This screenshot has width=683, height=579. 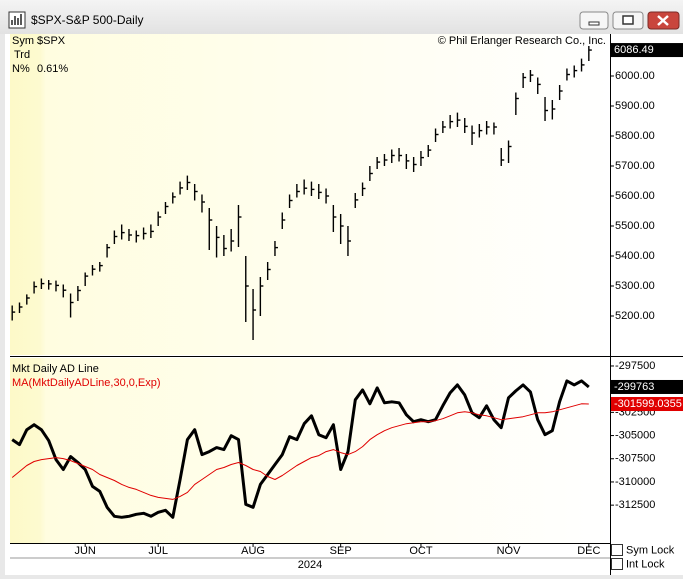 What do you see at coordinates (55, 369) in the screenshot?
I see `legend-entry: Mkt Daily AD Line` at bounding box center [55, 369].